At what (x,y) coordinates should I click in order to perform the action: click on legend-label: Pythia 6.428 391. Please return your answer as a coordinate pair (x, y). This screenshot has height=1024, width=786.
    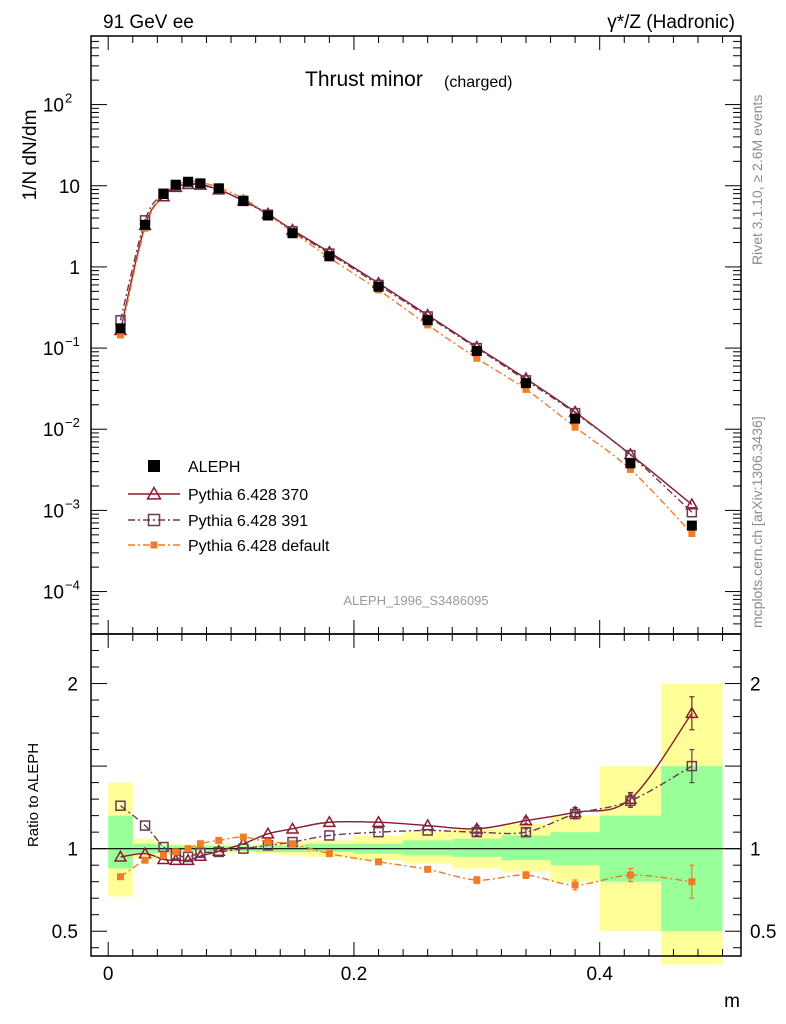
    Looking at the image, I should click on (248, 521).